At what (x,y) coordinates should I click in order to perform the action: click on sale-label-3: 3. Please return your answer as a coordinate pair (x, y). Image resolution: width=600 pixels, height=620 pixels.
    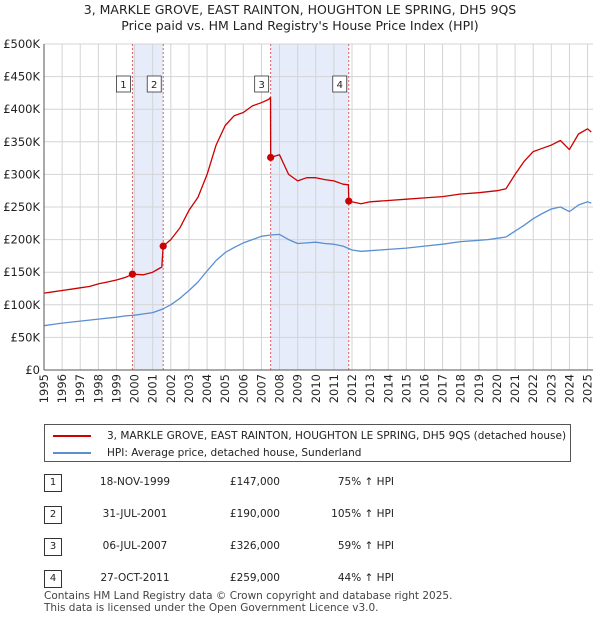
    Looking at the image, I should click on (261, 85).